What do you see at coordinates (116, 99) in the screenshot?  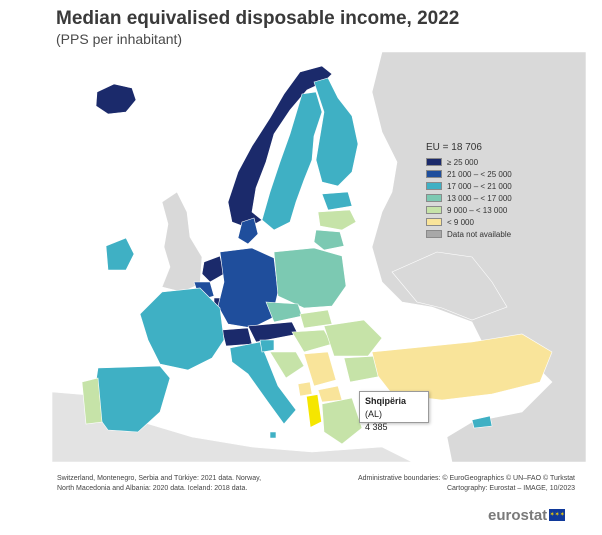 I see `region-is` at bounding box center [116, 99].